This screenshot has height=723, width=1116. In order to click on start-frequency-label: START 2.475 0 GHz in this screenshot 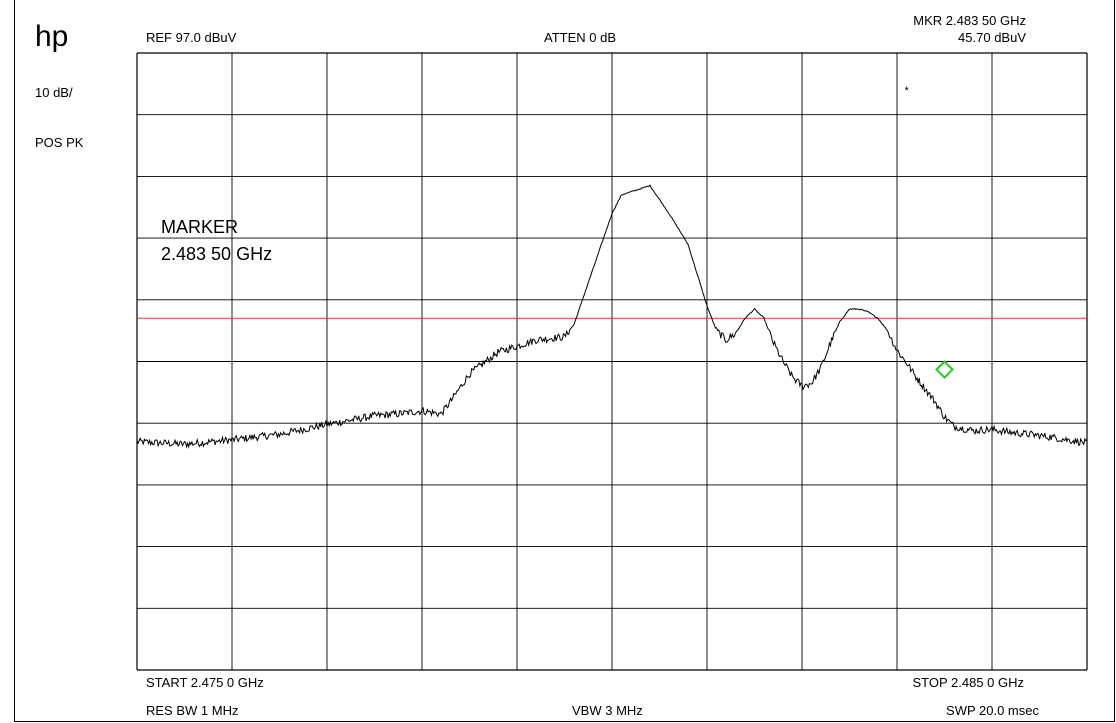, I will do `click(205, 682)`.